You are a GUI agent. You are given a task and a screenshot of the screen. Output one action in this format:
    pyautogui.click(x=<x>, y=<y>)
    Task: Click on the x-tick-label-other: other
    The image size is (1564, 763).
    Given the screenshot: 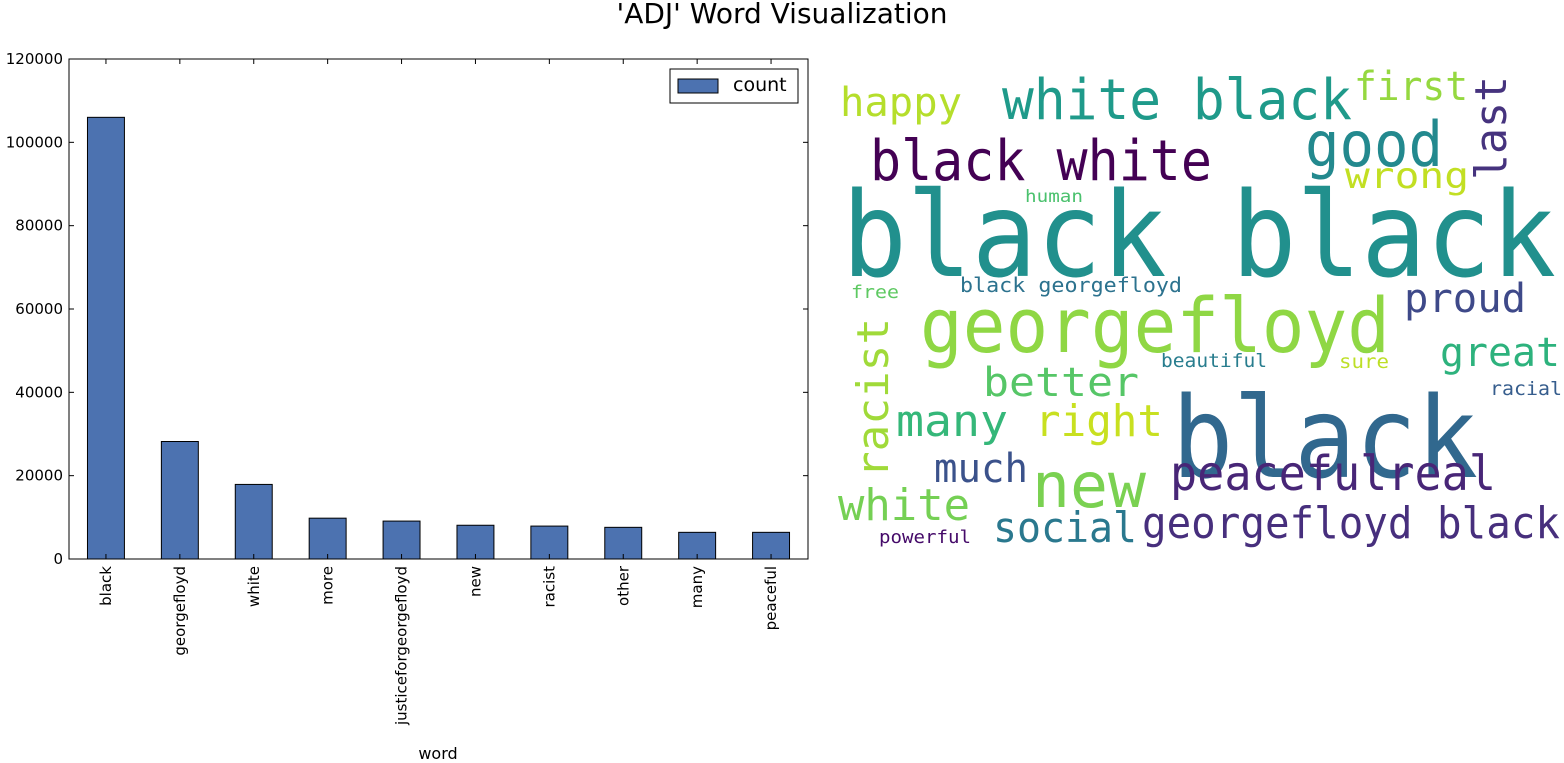 What is the action you would take?
    pyautogui.click(x=623, y=585)
    